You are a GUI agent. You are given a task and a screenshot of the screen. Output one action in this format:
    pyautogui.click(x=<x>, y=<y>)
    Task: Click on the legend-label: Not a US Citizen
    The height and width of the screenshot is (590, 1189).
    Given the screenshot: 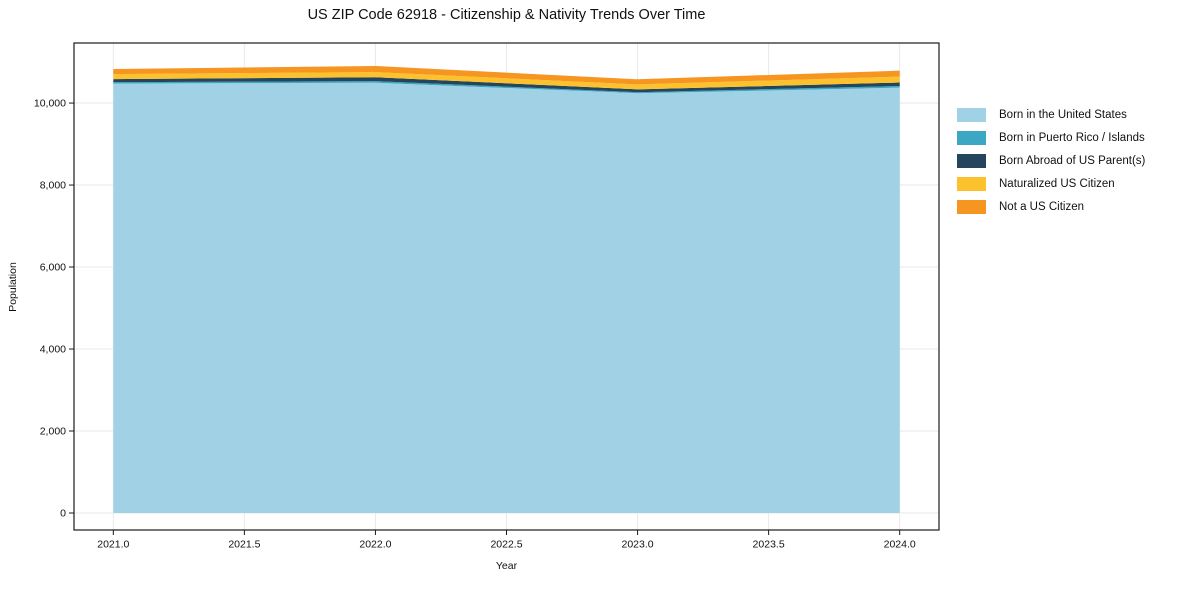 What is the action you would take?
    pyautogui.click(x=1042, y=207)
    